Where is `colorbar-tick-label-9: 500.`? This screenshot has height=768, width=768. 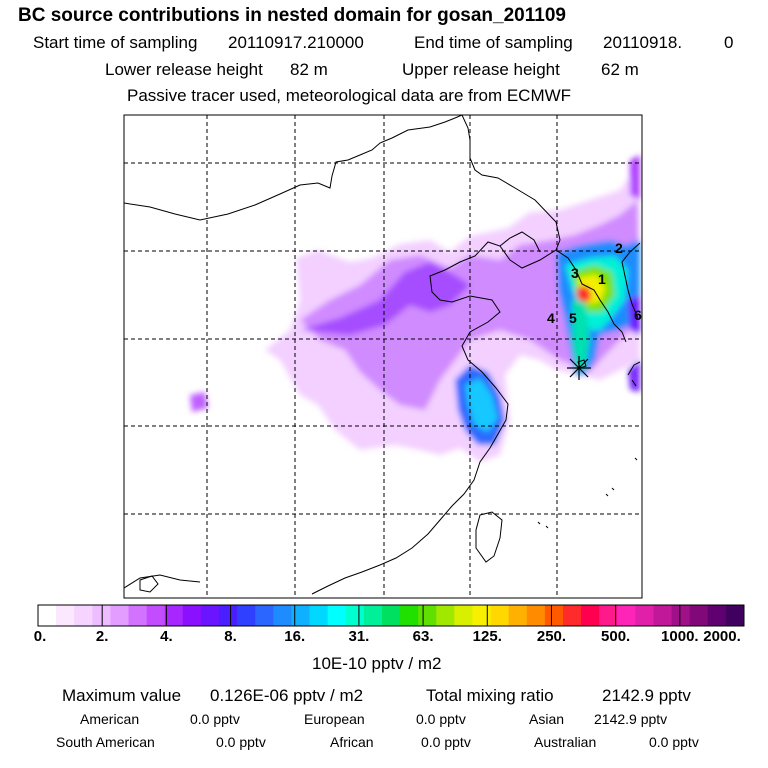
colorbar-tick-label-9: 500. is located at coordinates (616, 636).